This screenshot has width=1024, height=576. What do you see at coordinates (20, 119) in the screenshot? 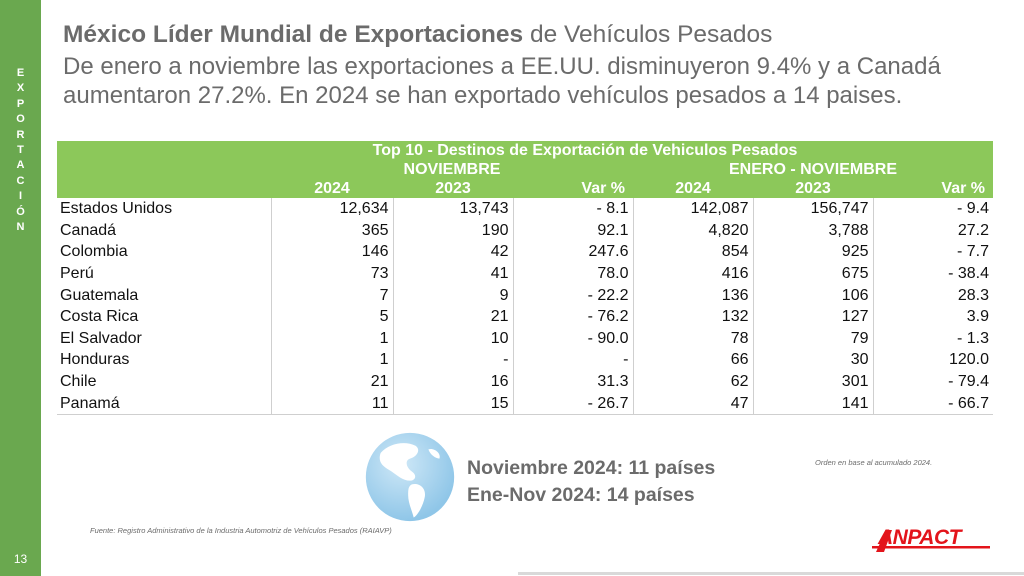
I see `section-label-letter: O` at bounding box center [20, 119].